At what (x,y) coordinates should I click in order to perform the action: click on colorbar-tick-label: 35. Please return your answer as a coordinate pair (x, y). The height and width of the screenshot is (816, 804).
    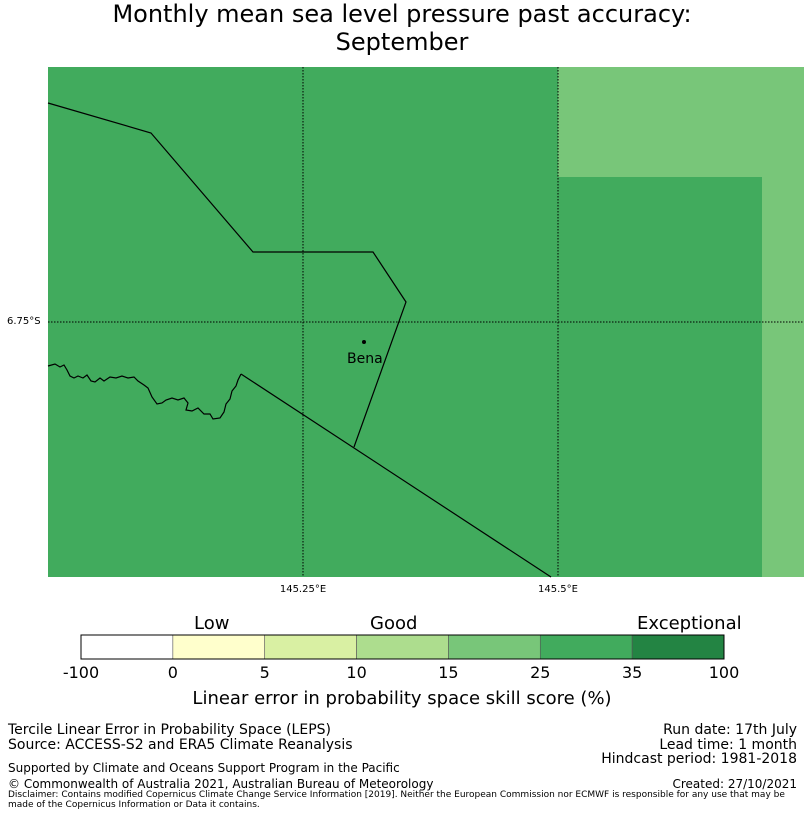
    Looking at the image, I should click on (632, 672).